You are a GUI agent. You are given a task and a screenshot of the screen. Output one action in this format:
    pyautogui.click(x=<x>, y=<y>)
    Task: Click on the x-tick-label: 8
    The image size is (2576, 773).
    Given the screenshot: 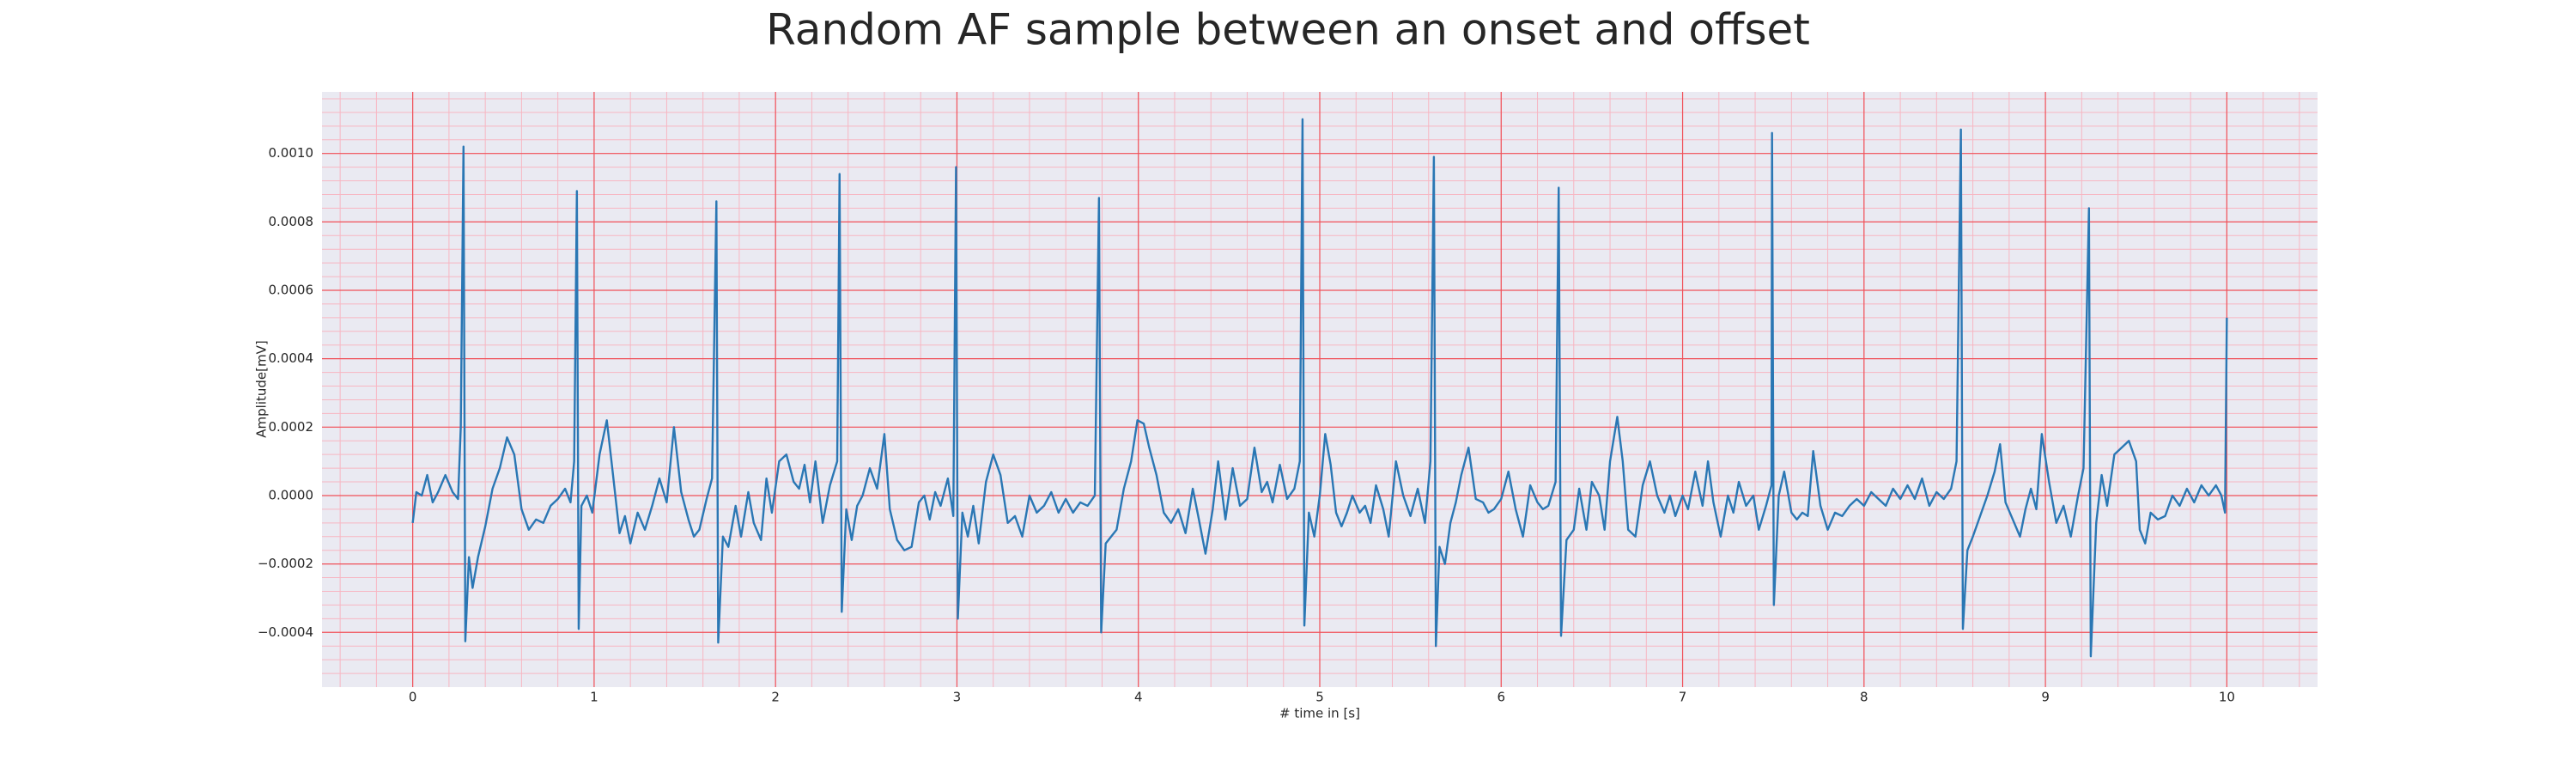 What is the action you would take?
    pyautogui.click(x=1864, y=697)
    